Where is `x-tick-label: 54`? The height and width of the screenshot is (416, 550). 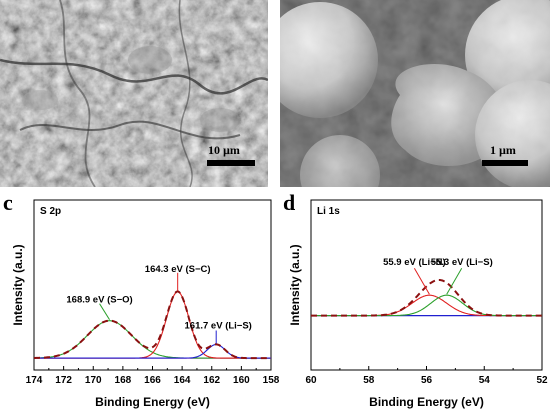
x-tick-label: 54 is located at coordinates (485, 380).